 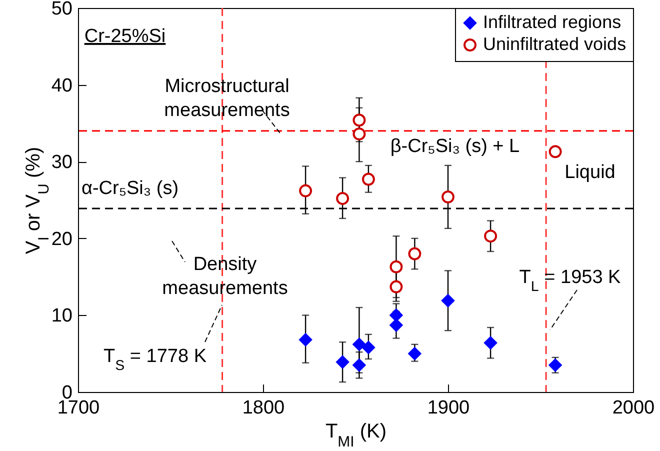 I want to click on annotation: T$_{L}$ = 1953 K, so click(x=570, y=281).